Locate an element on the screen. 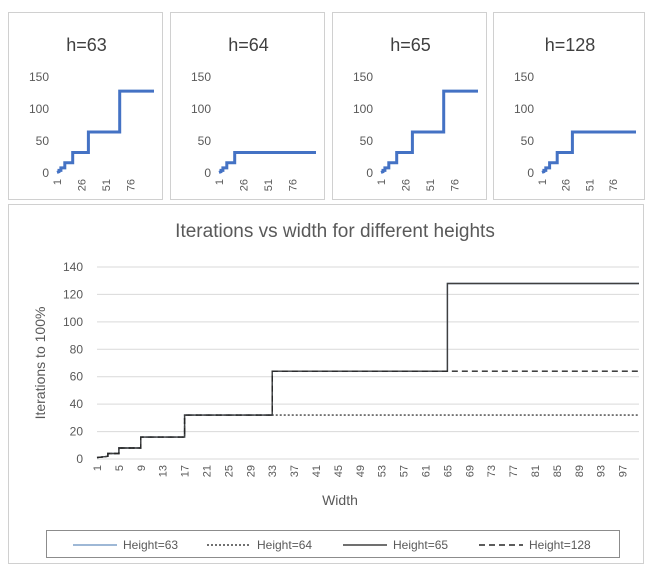  chart-legend: Height=63 Height=64 Height=65 Height=128 is located at coordinates (333, 544).